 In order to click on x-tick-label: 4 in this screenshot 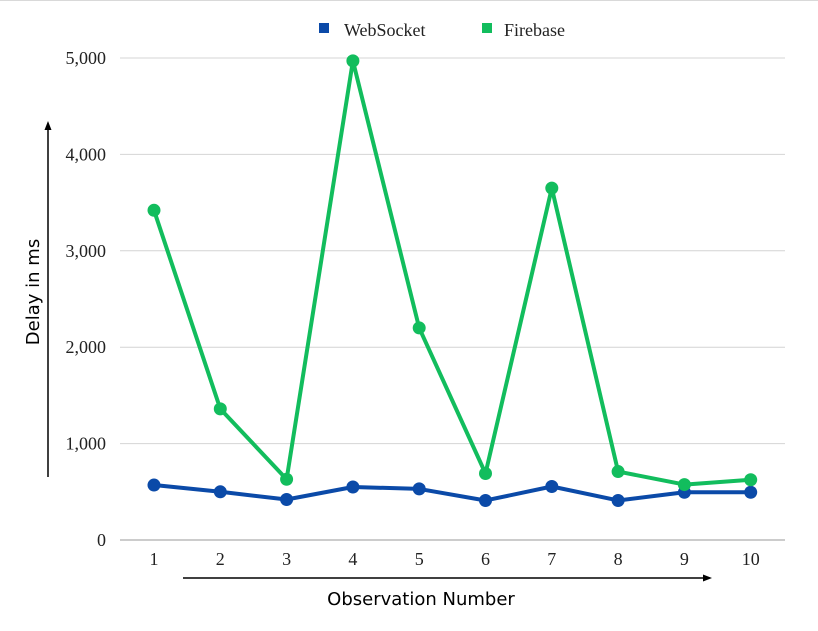, I will do `click(352, 559)`.